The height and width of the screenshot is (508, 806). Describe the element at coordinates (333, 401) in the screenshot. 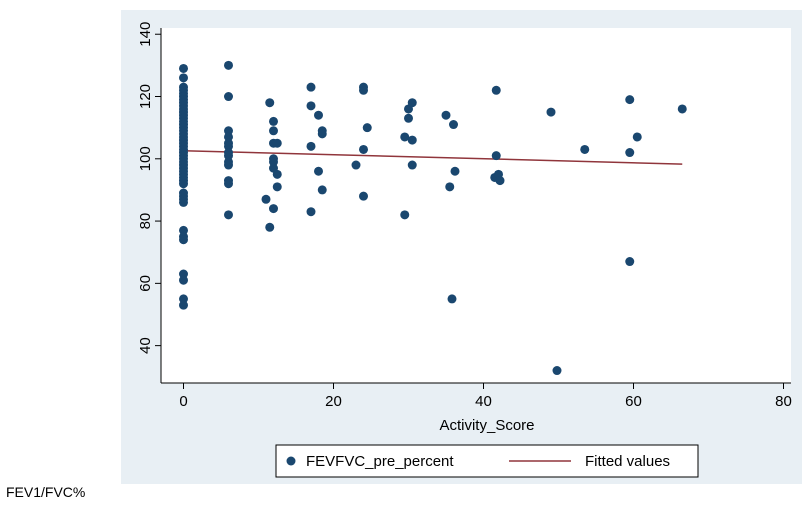

I see `x-tick-label: 20` at that location.